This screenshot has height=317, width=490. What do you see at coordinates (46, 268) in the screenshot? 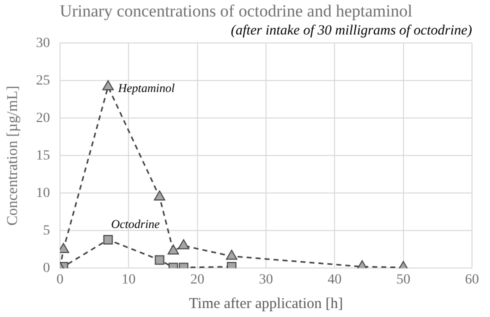
I see `y-tick-label: 0` at bounding box center [46, 268].